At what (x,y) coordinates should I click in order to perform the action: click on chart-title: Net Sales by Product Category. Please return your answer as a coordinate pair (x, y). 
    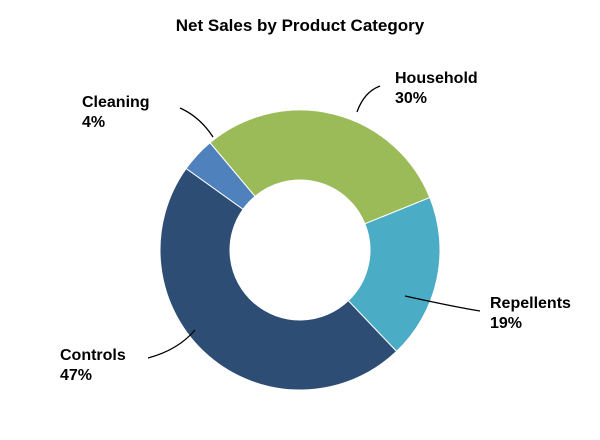
    Looking at the image, I should click on (300, 25).